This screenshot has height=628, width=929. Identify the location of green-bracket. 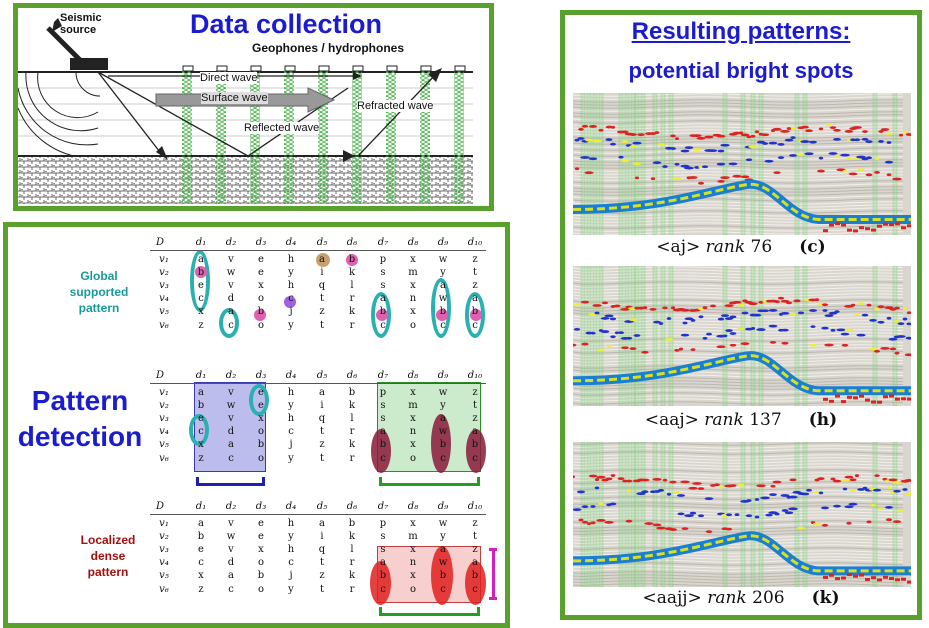
(429, 481).